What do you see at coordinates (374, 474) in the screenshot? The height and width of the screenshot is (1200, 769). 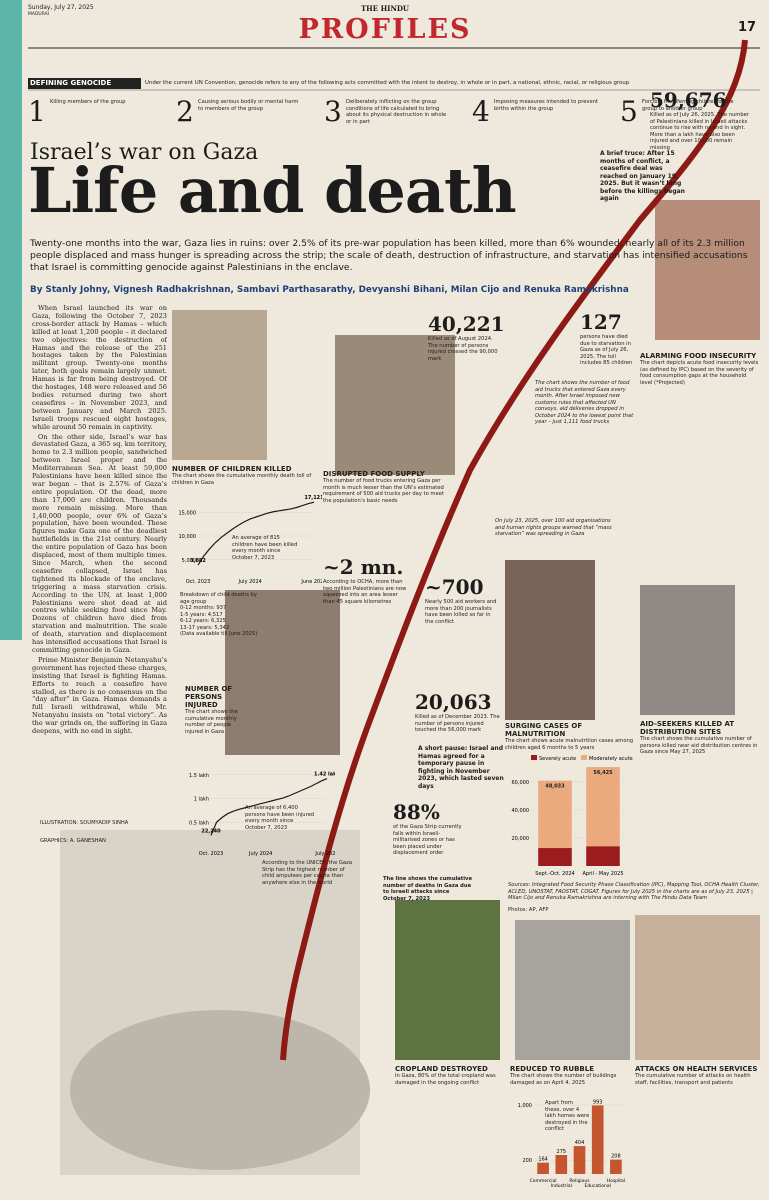 I see `section-title: DISRUPTED FOOD SUPPLY` at bounding box center [374, 474].